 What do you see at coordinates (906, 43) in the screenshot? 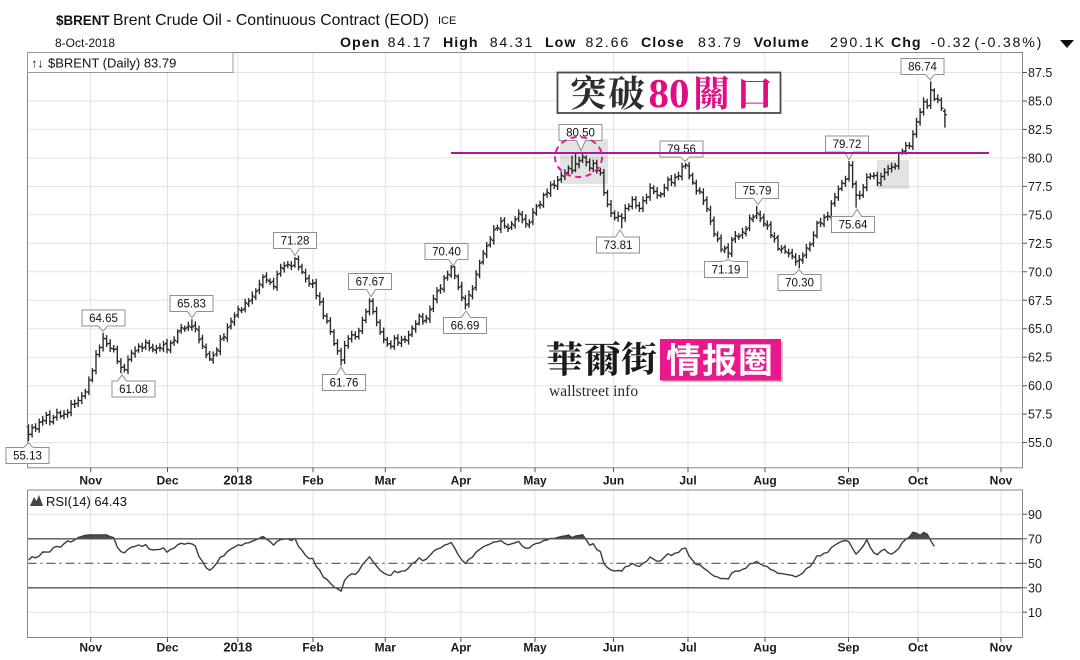
I see `svg-text: Chg` at bounding box center [906, 43].